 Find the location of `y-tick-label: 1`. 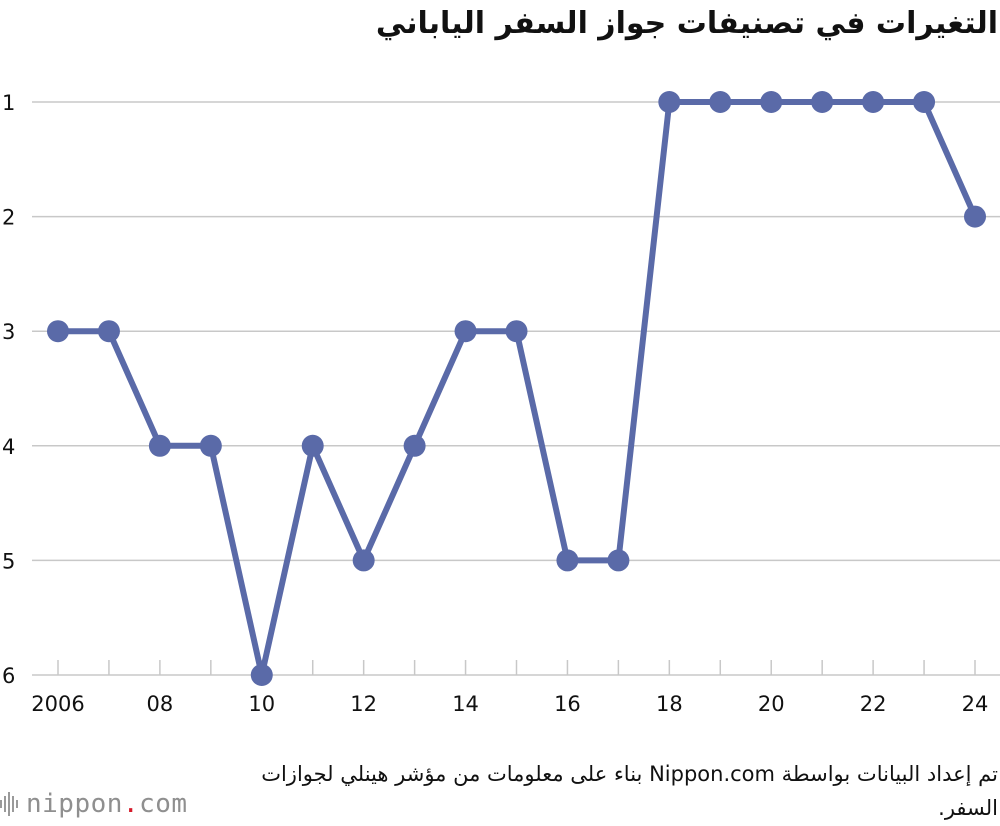

y-tick-label: 1 is located at coordinates (8, 103).